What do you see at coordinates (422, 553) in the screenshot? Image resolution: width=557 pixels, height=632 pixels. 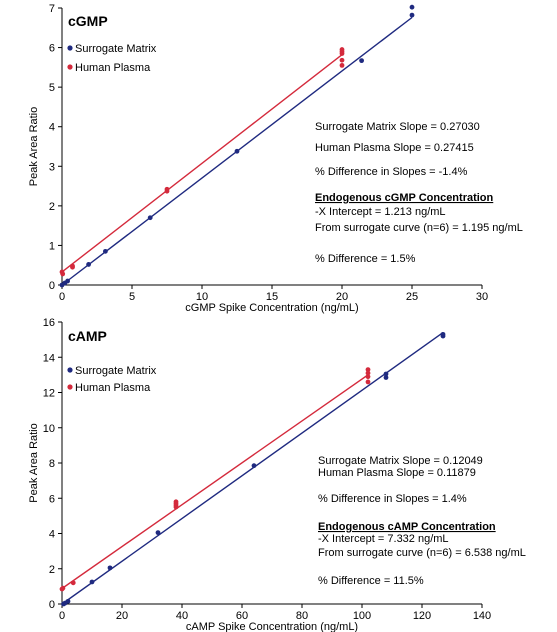 I see `chart2-annotation: From surrogate curve (n=6) = 6.538 ng/mL` at bounding box center [422, 553].